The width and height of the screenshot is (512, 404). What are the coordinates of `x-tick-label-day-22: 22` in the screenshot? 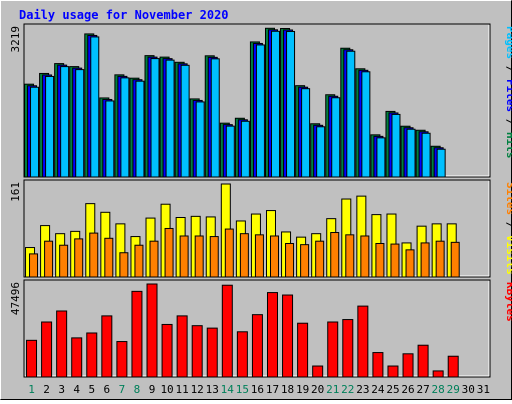 It's located at (347, 389).